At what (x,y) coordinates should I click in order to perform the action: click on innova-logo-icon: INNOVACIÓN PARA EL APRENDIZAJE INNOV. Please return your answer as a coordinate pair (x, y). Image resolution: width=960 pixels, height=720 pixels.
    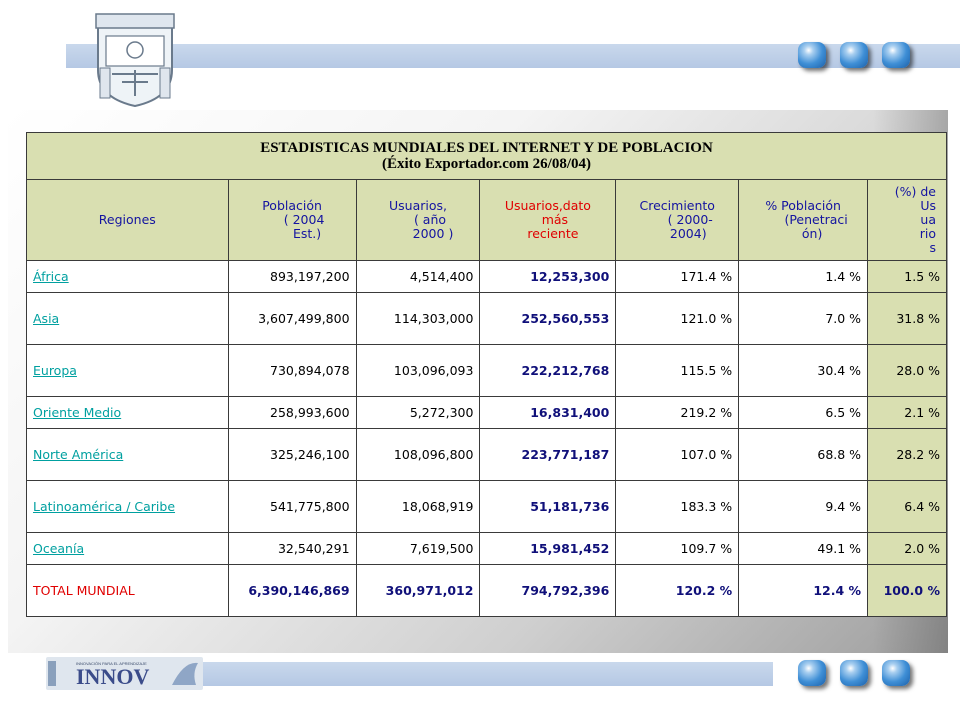
    Looking at the image, I should click on (124, 673).